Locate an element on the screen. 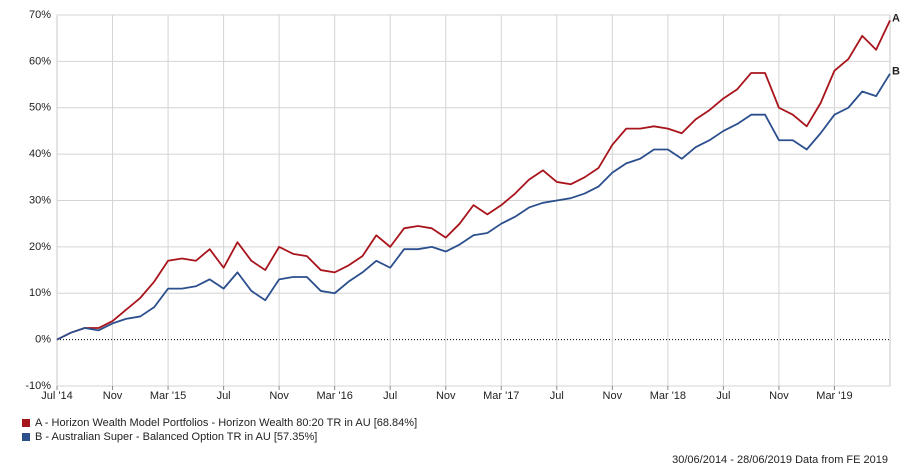 Image resolution: width=900 pixels, height=467 pixels. y-tick-label: -10% is located at coordinates (38, 386).